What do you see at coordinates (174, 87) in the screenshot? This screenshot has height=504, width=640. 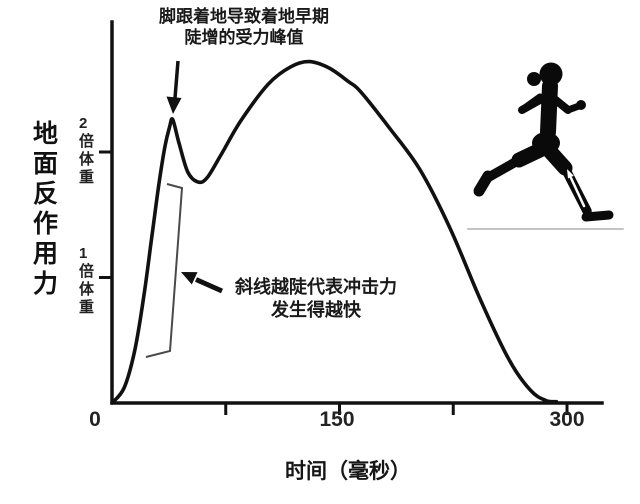 I see `impact-peak-arrow-icon` at bounding box center [174, 87].